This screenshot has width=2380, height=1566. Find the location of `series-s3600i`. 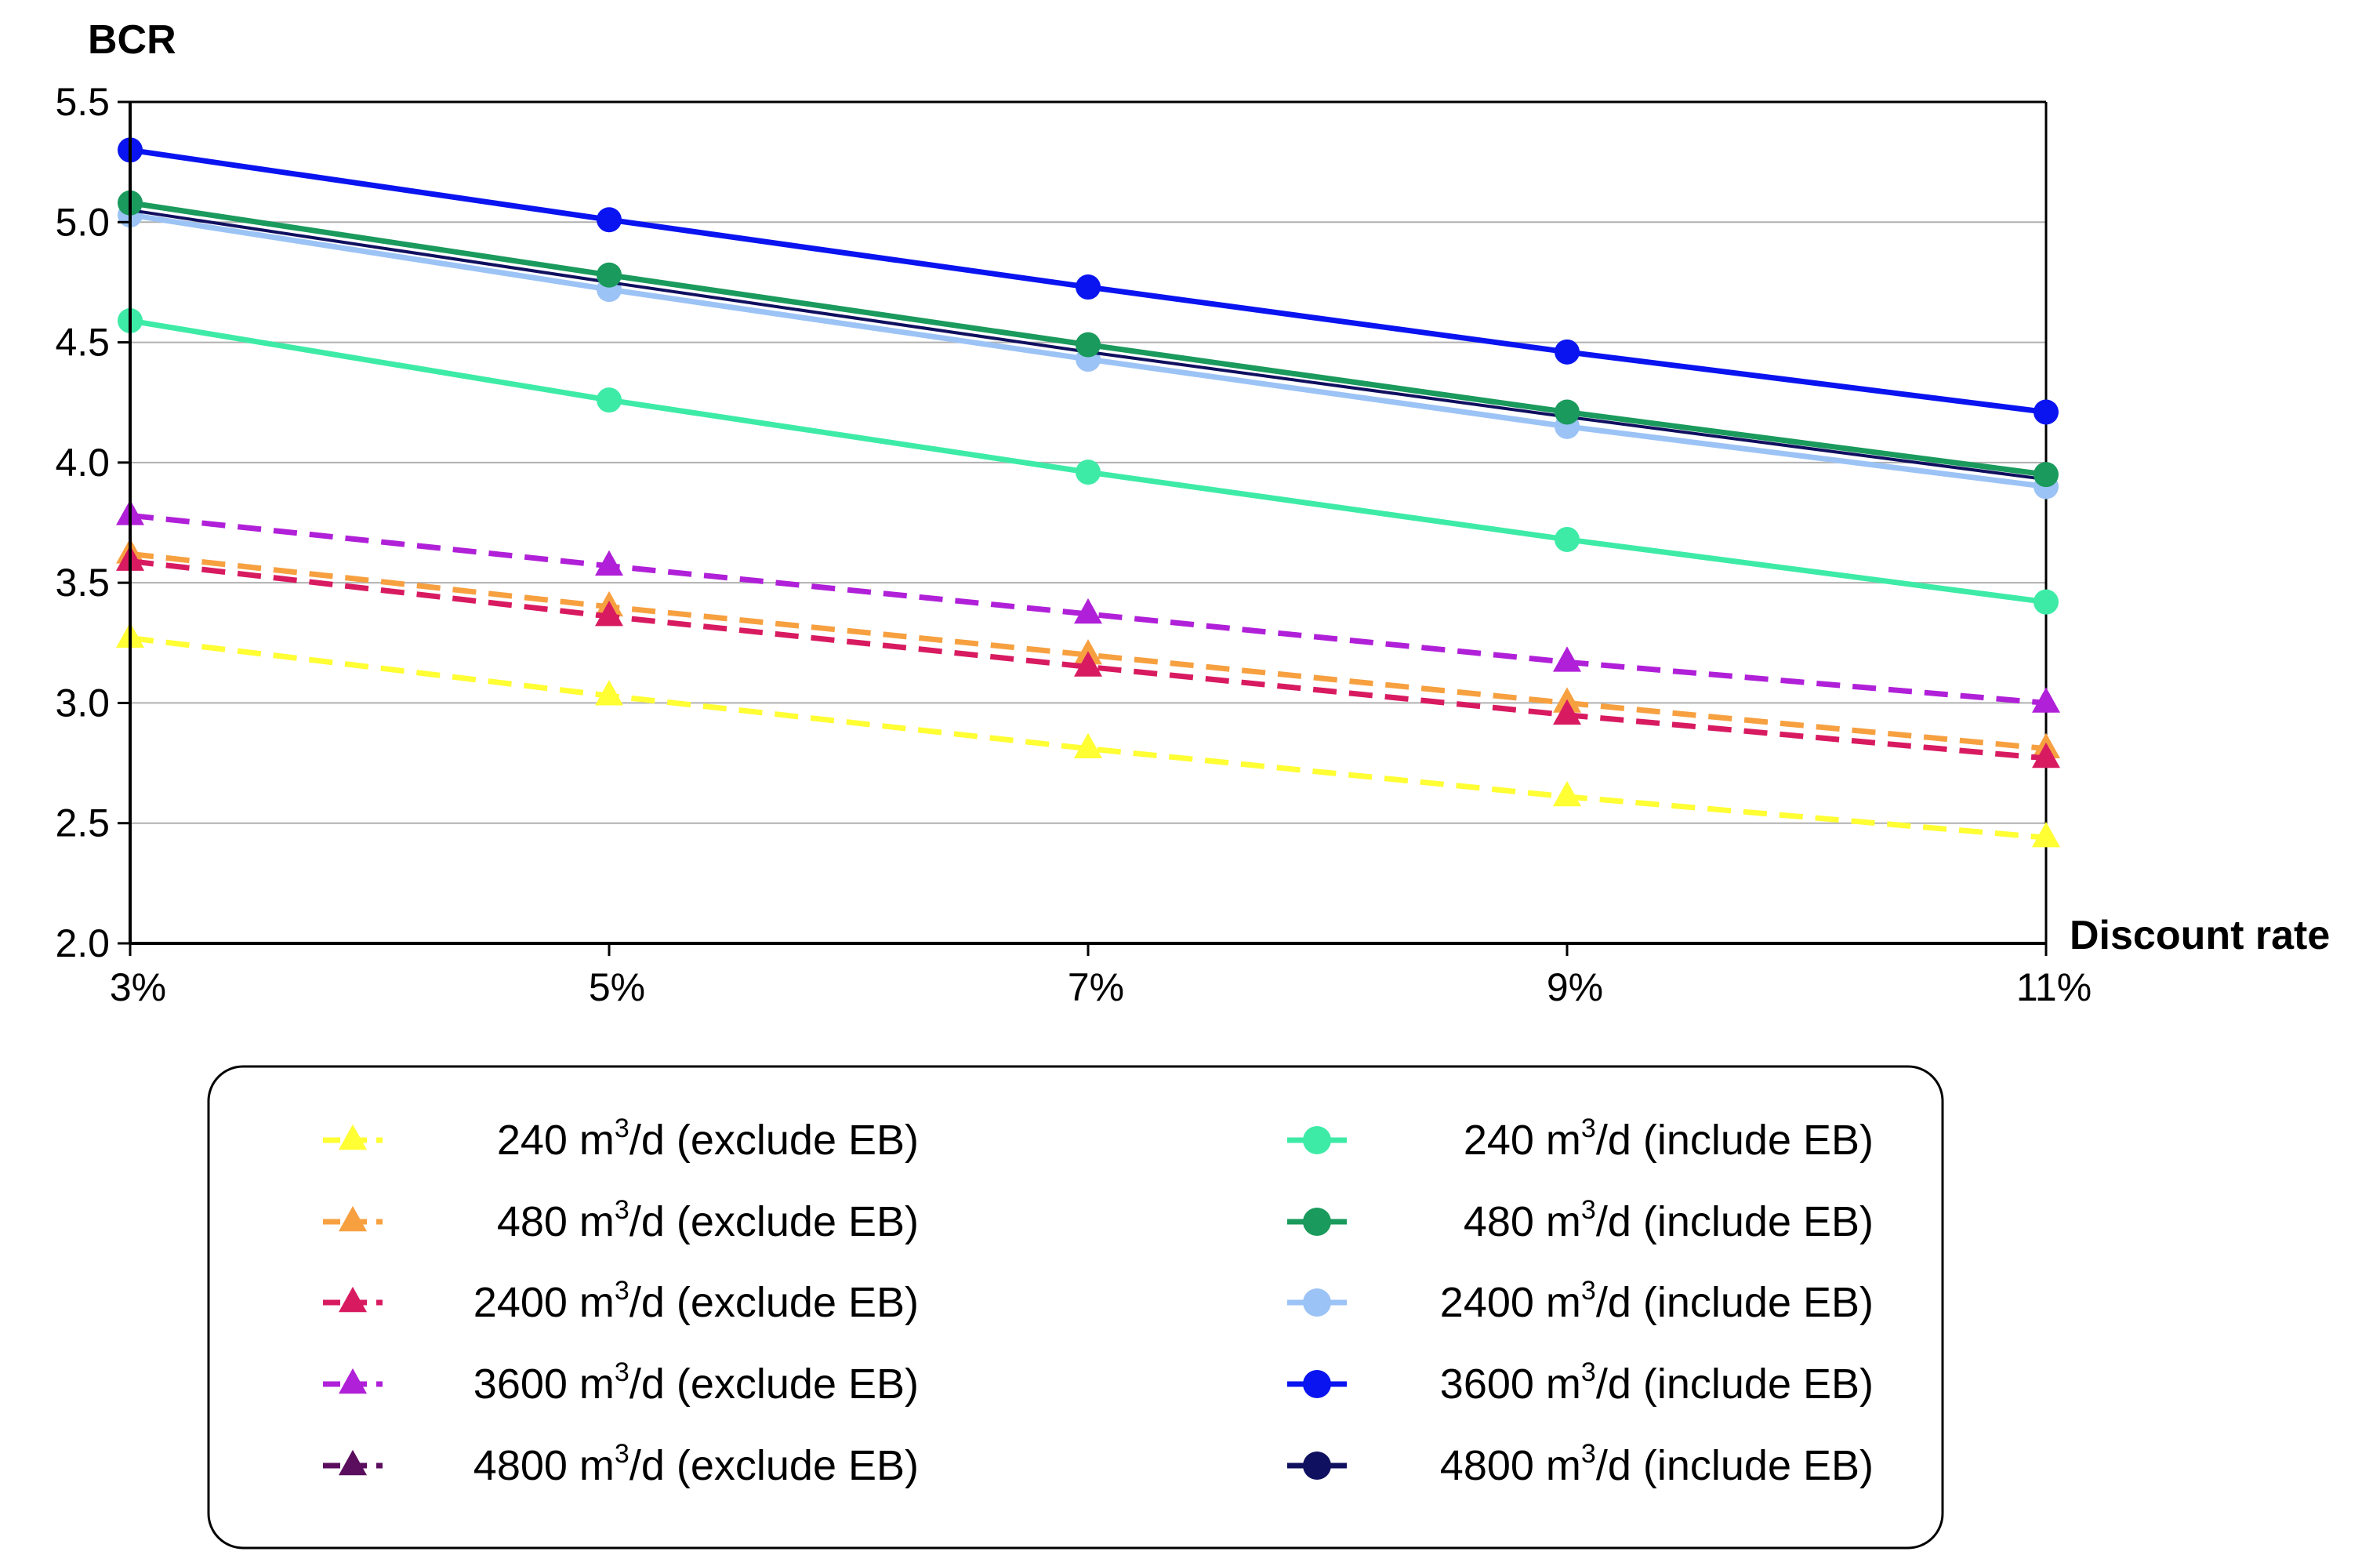

series-s3600i is located at coordinates (1088, 281).